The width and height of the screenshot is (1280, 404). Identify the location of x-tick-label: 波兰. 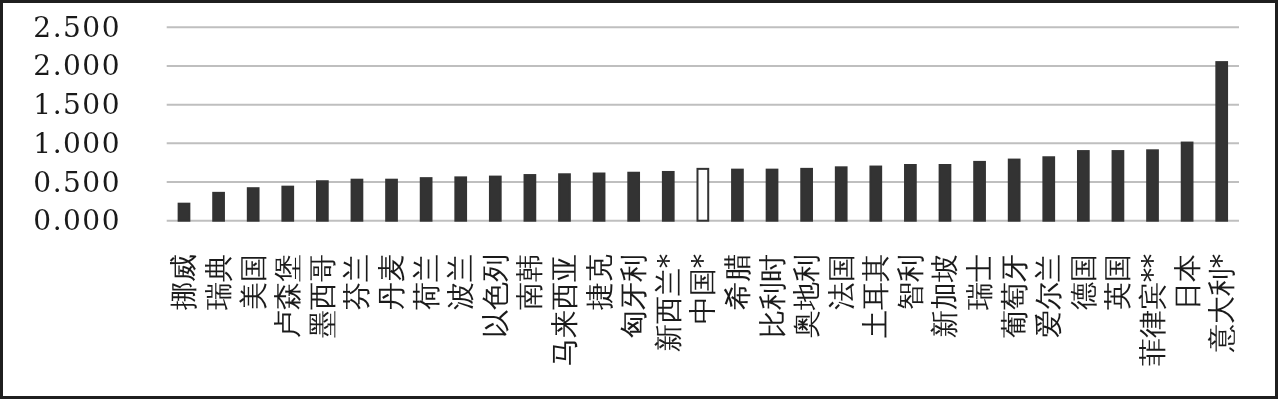
(461, 282).